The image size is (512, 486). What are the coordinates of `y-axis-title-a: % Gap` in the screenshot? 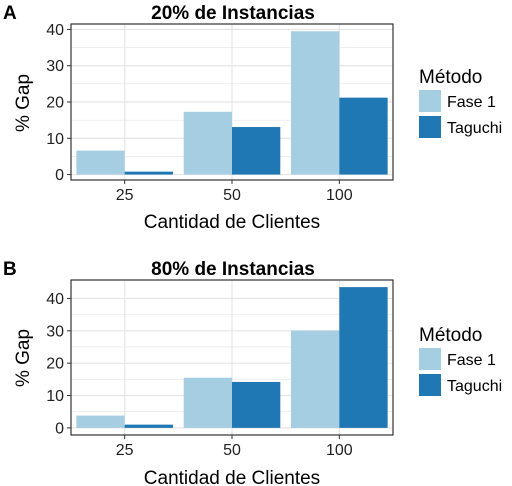 It's located at (23, 103).